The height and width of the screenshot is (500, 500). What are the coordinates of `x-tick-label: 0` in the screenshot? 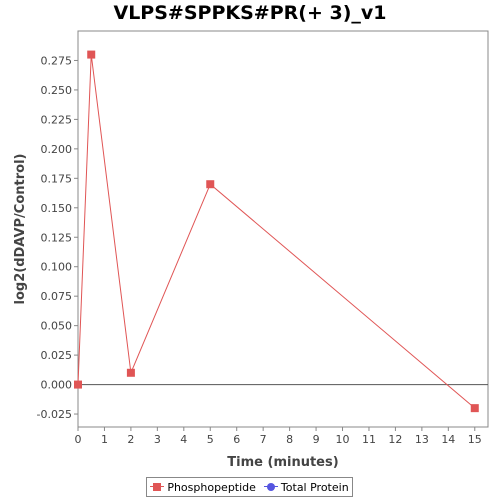 It's located at (78, 439).